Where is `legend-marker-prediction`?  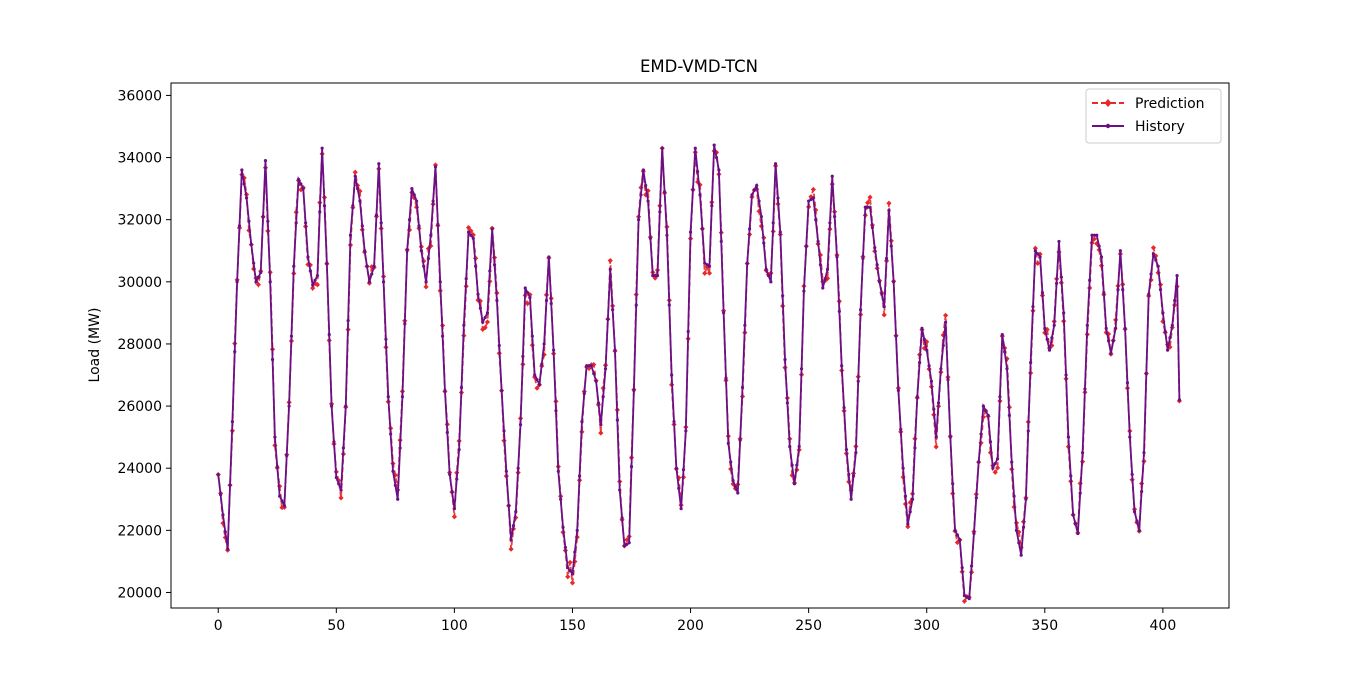 legend-marker-prediction is located at coordinates (1108, 103).